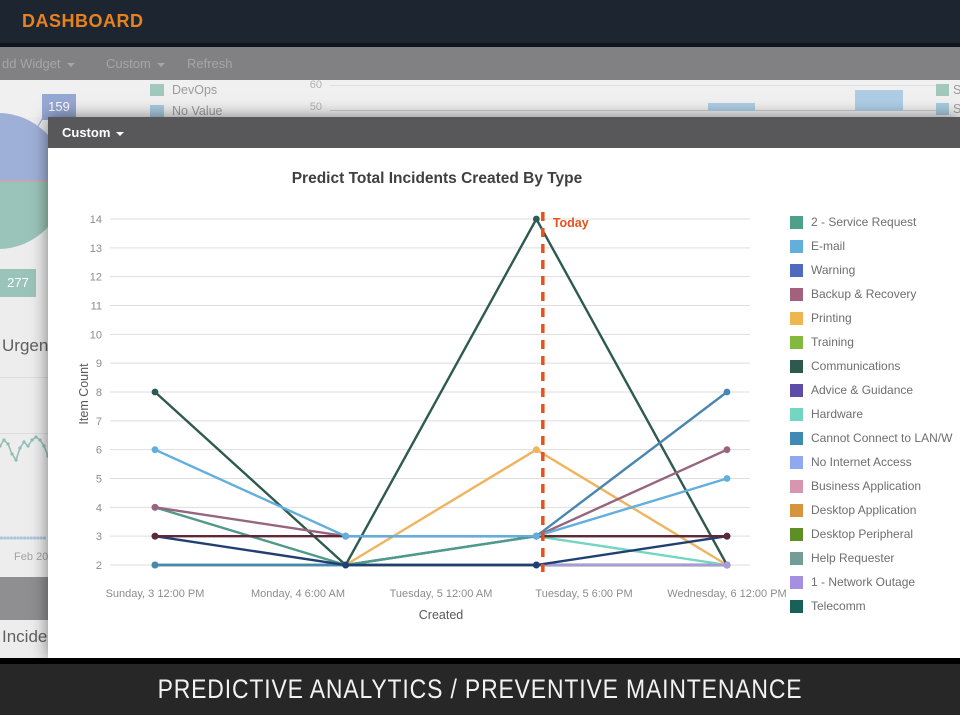 The image size is (960, 715). What do you see at coordinates (197, 111) in the screenshot?
I see `bg-legend-label: No Value` at bounding box center [197, 111].